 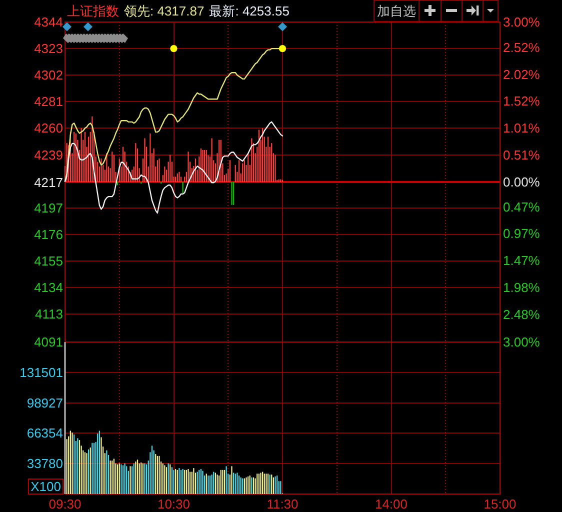 What do you see at coordinates (521, 154) in the screenshot?
I see `y2-tick-label: 0.51%` at bounding box center [521, 154].